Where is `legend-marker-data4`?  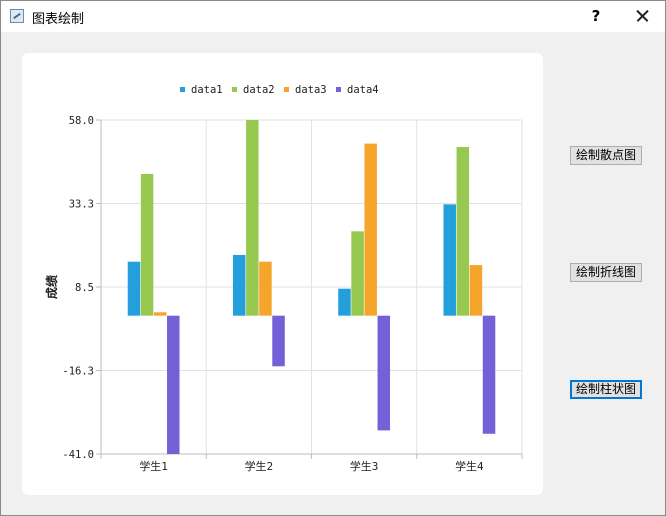 legend-marker-data4 is located at coordinates (338, 89).